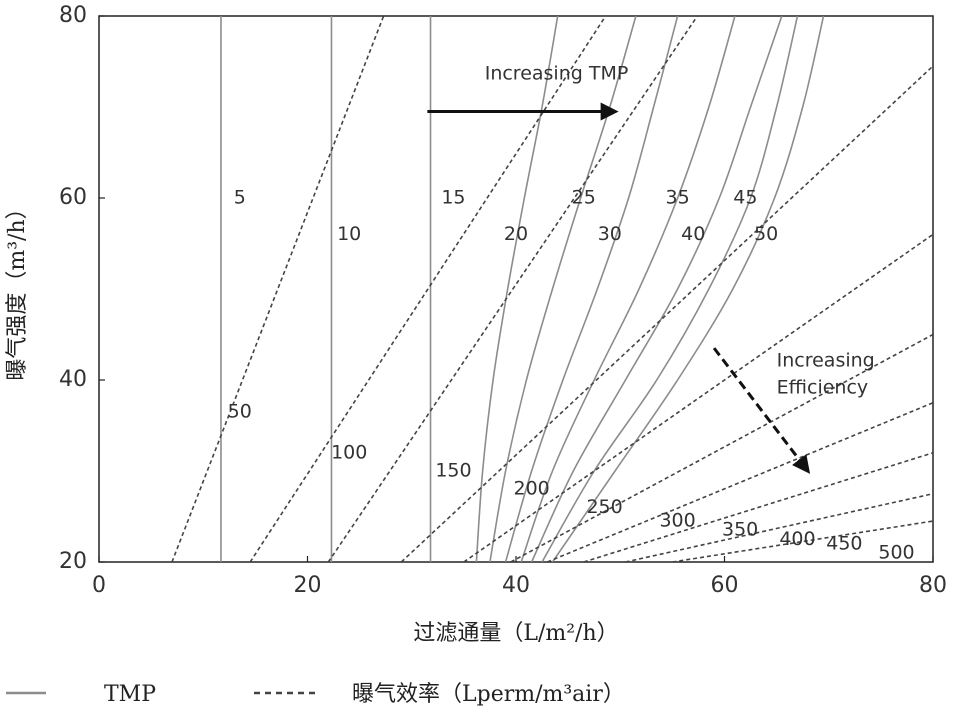 Image resolution: width=953 pixels, height=718 pixels. Describe the element at coordinates (557, 74) in the screenshot. I see `annotation-increasing-tmp: Increasing TMP` at that location.